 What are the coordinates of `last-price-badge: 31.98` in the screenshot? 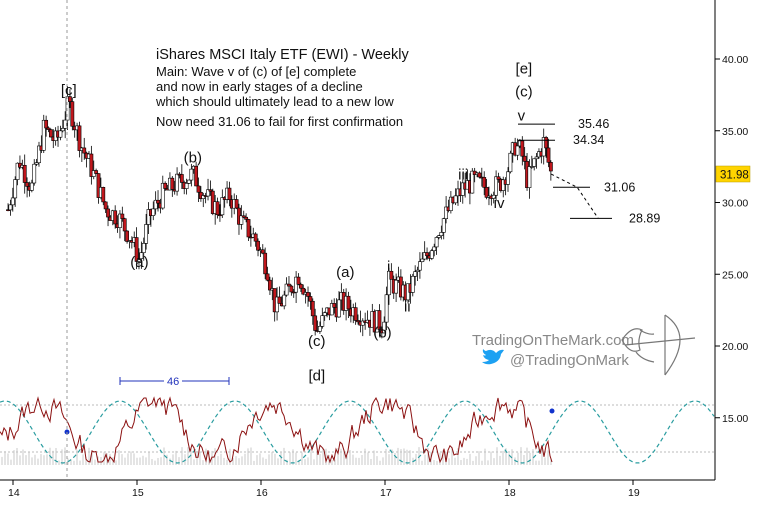 It's located at (733, 174).